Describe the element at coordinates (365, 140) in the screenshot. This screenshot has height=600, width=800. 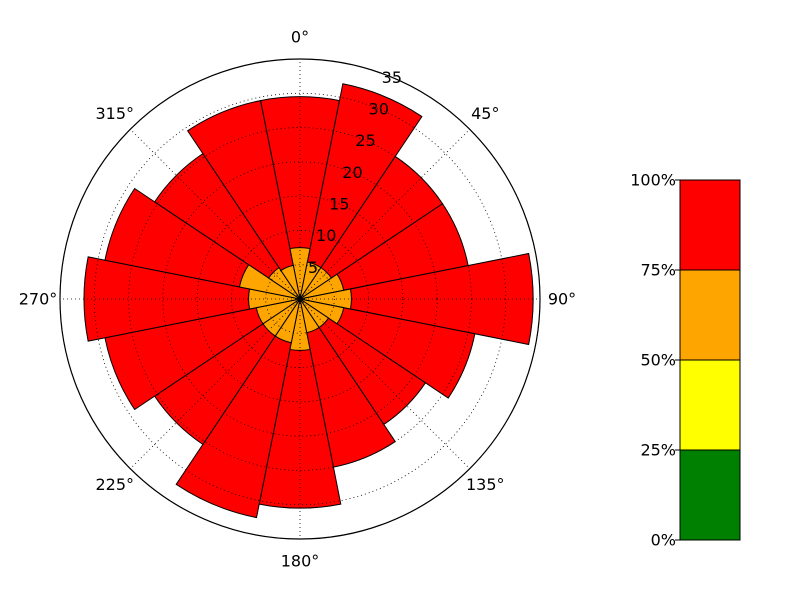
I see `radial-tick-label: 25` at that location.